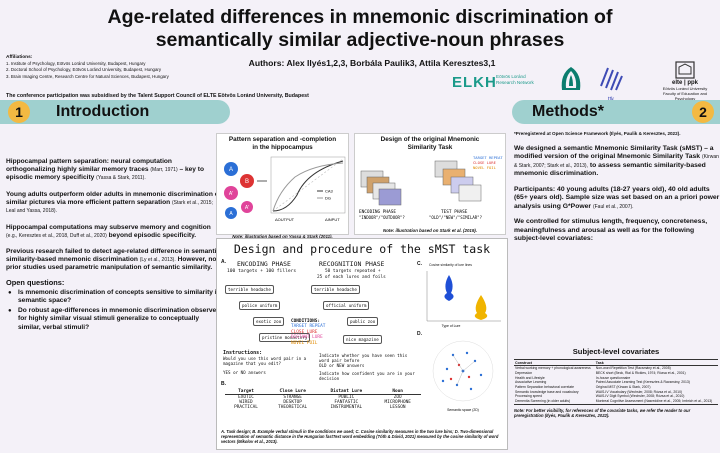 Image resolution: width=720 pixels, height=453 pixels. Describe the element at coordinates (419, 264) in the screenshot. I see `panel-c-label: C.` at that location.